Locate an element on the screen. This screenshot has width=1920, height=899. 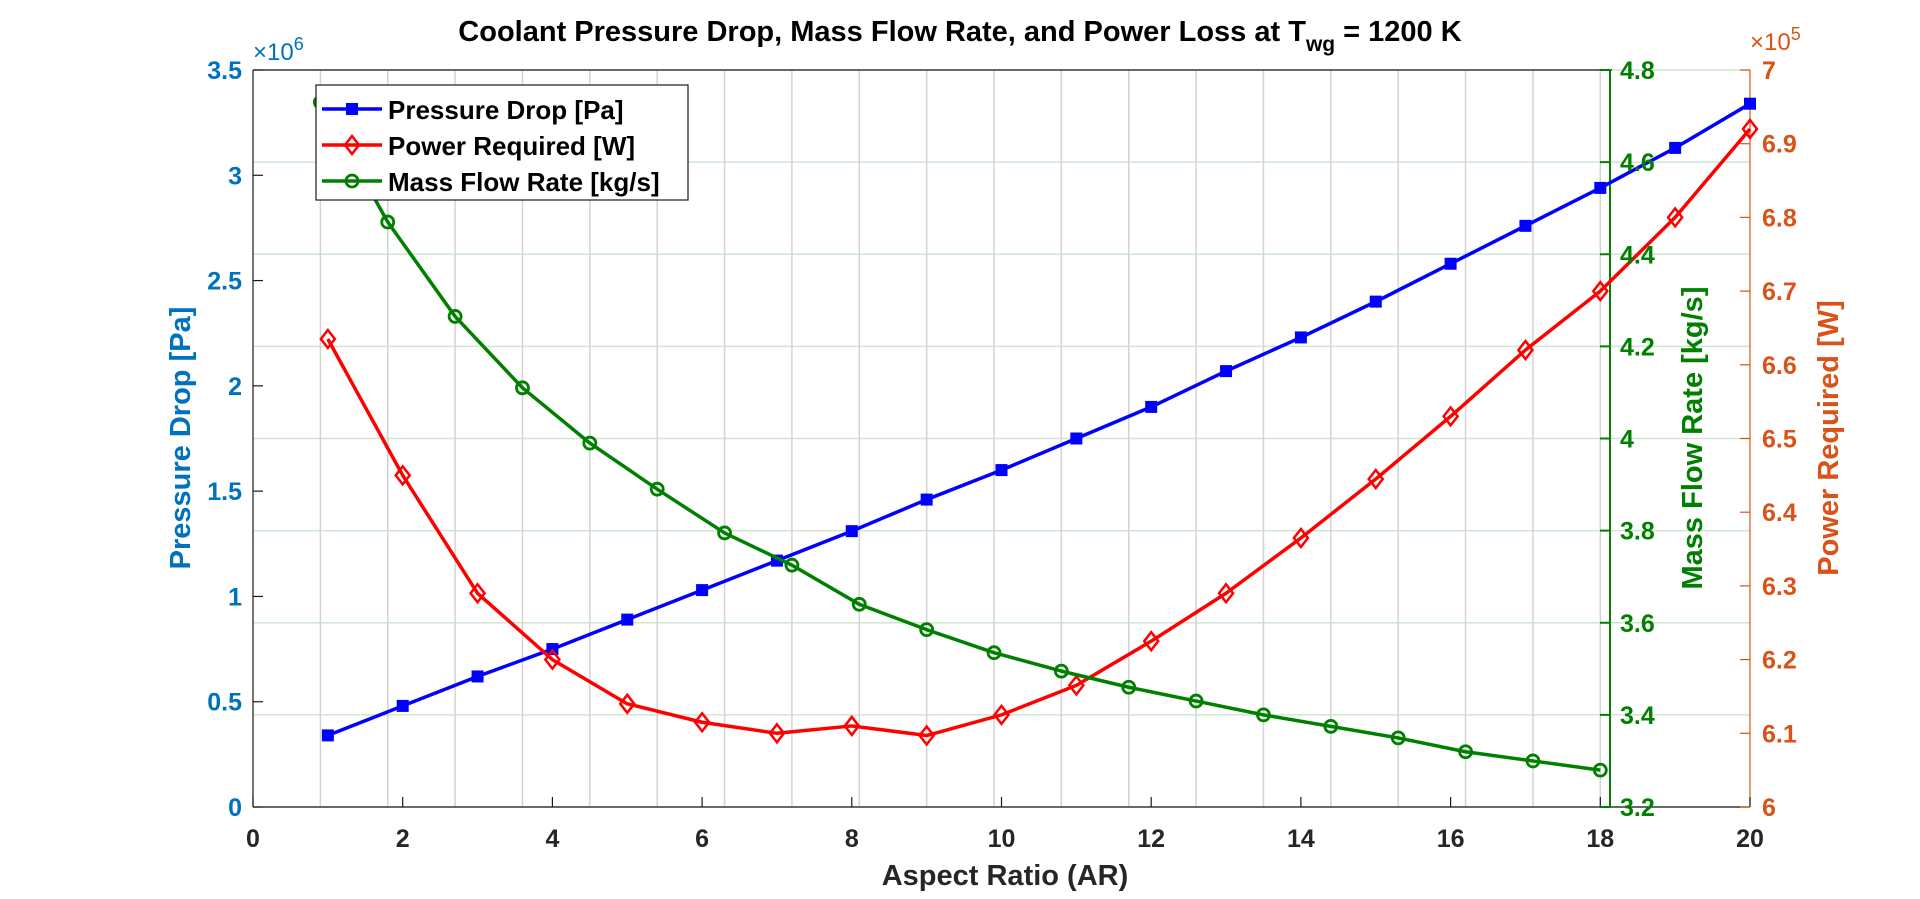
y-orange-tick-label: 6 is located at coordinates (1769, 808).